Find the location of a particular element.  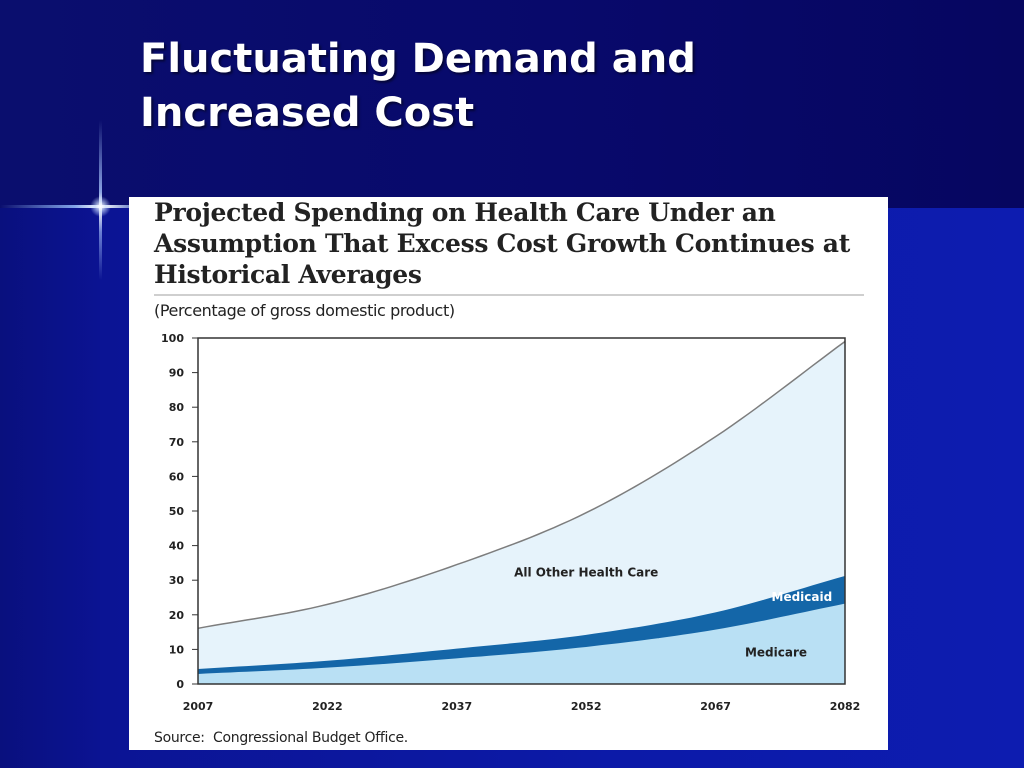

lens-flare-glow is located at coordinates (100, 206).